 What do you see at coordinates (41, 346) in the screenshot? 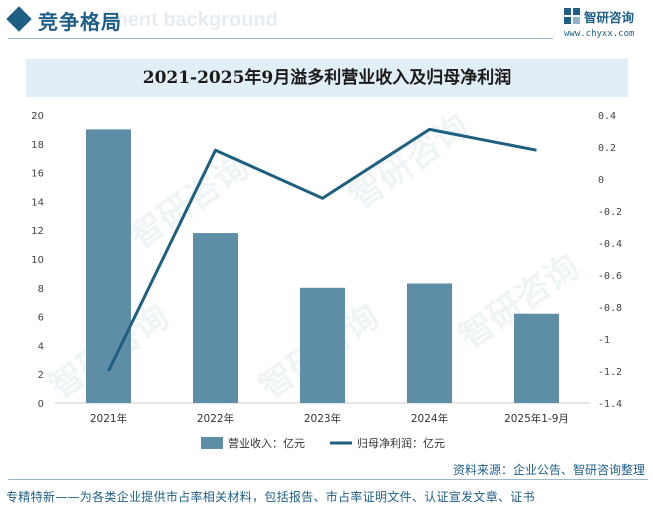
I see `left-tick-label: 4` at bounding box center [41, 346].